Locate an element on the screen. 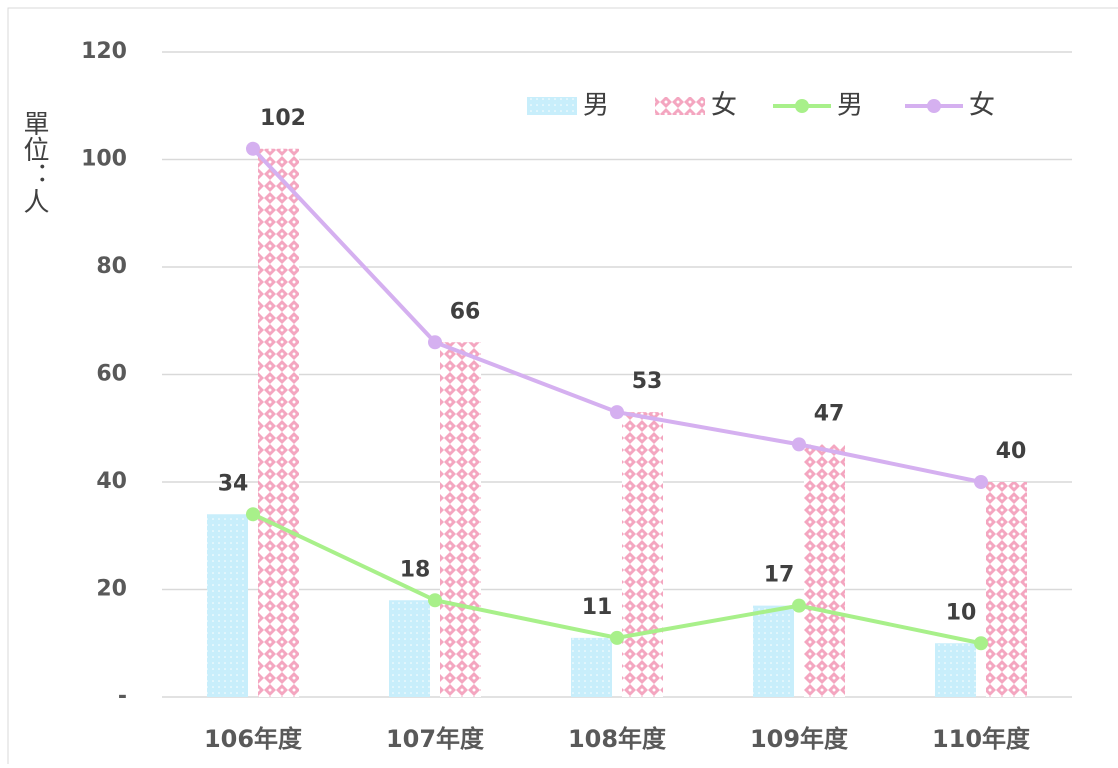 The image size is (1118, 768). y-tick-label: - is located at coordinates (122, 696).